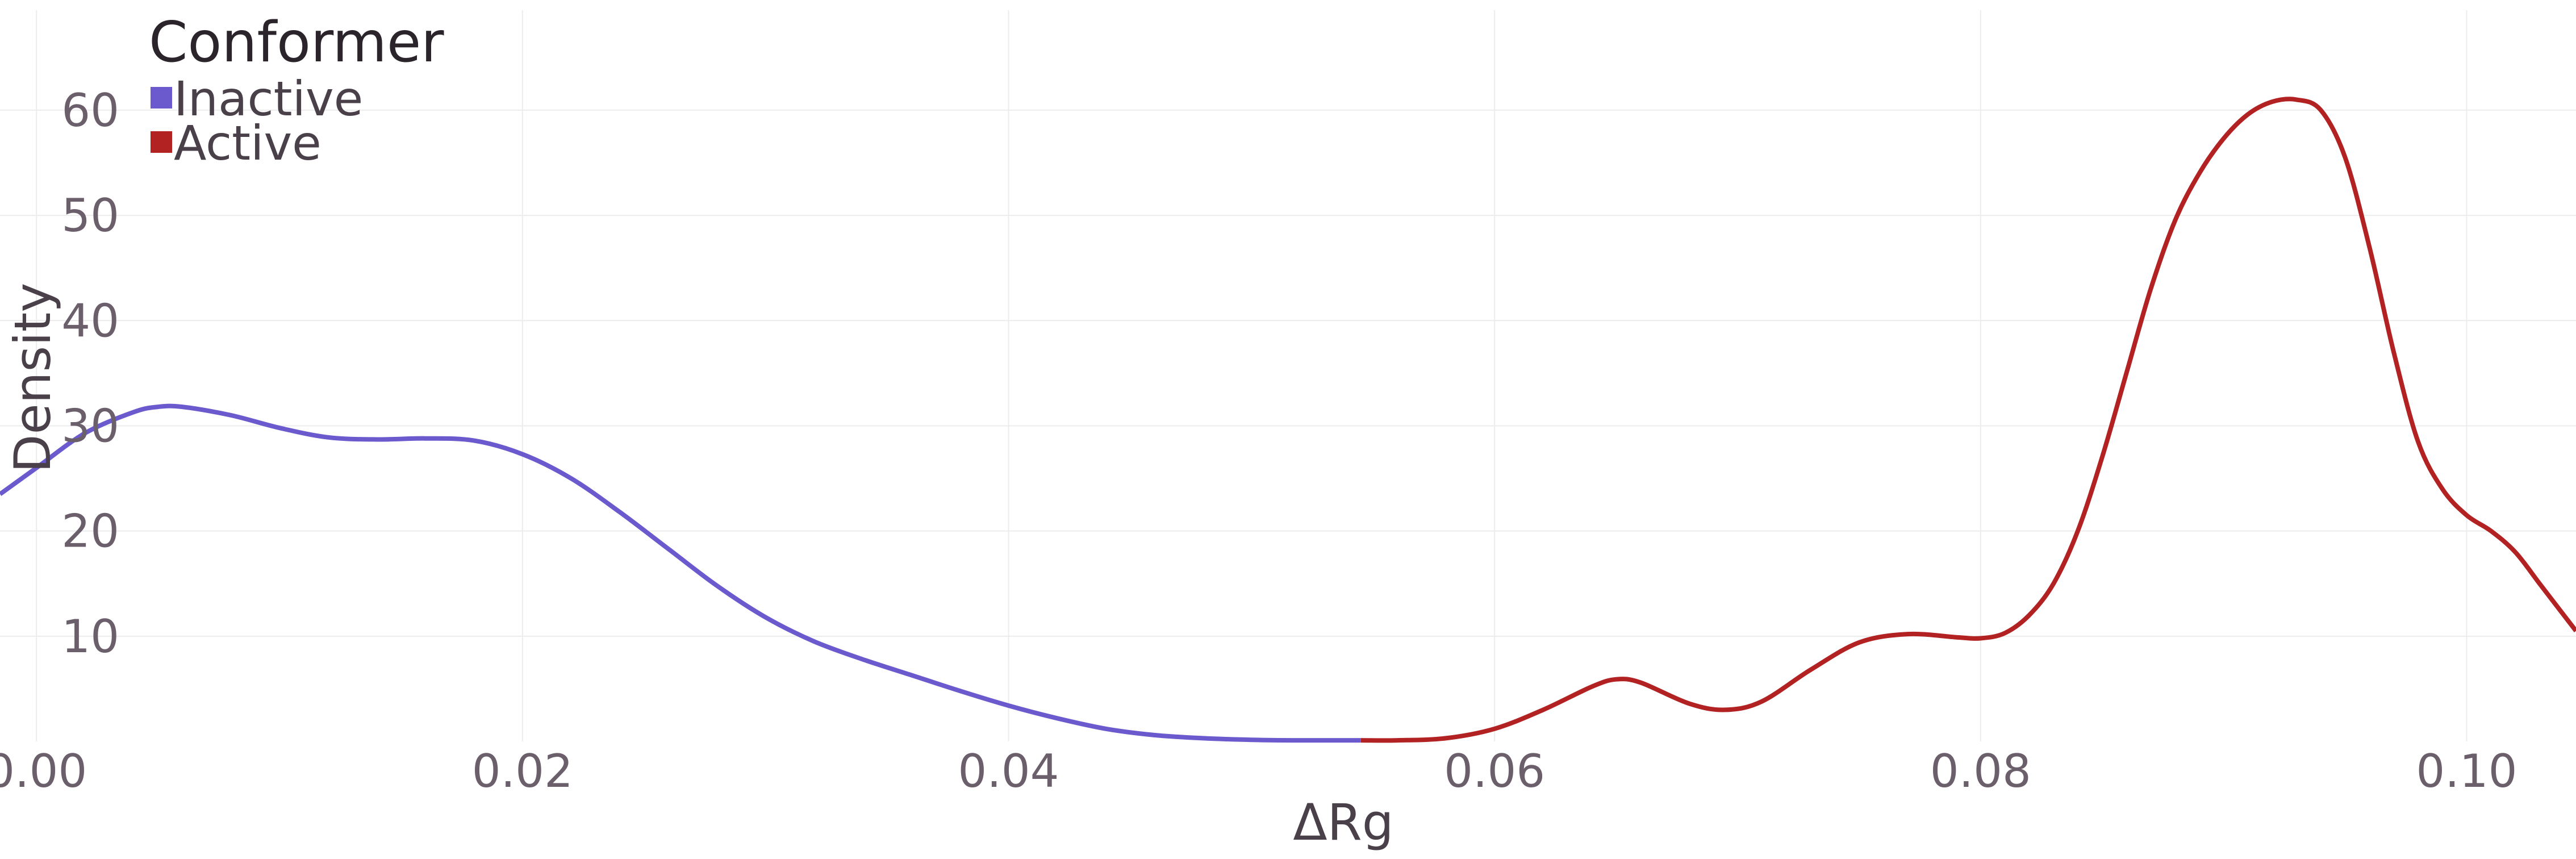  I want to click on y-tick-label: 30, so click(90, 426).